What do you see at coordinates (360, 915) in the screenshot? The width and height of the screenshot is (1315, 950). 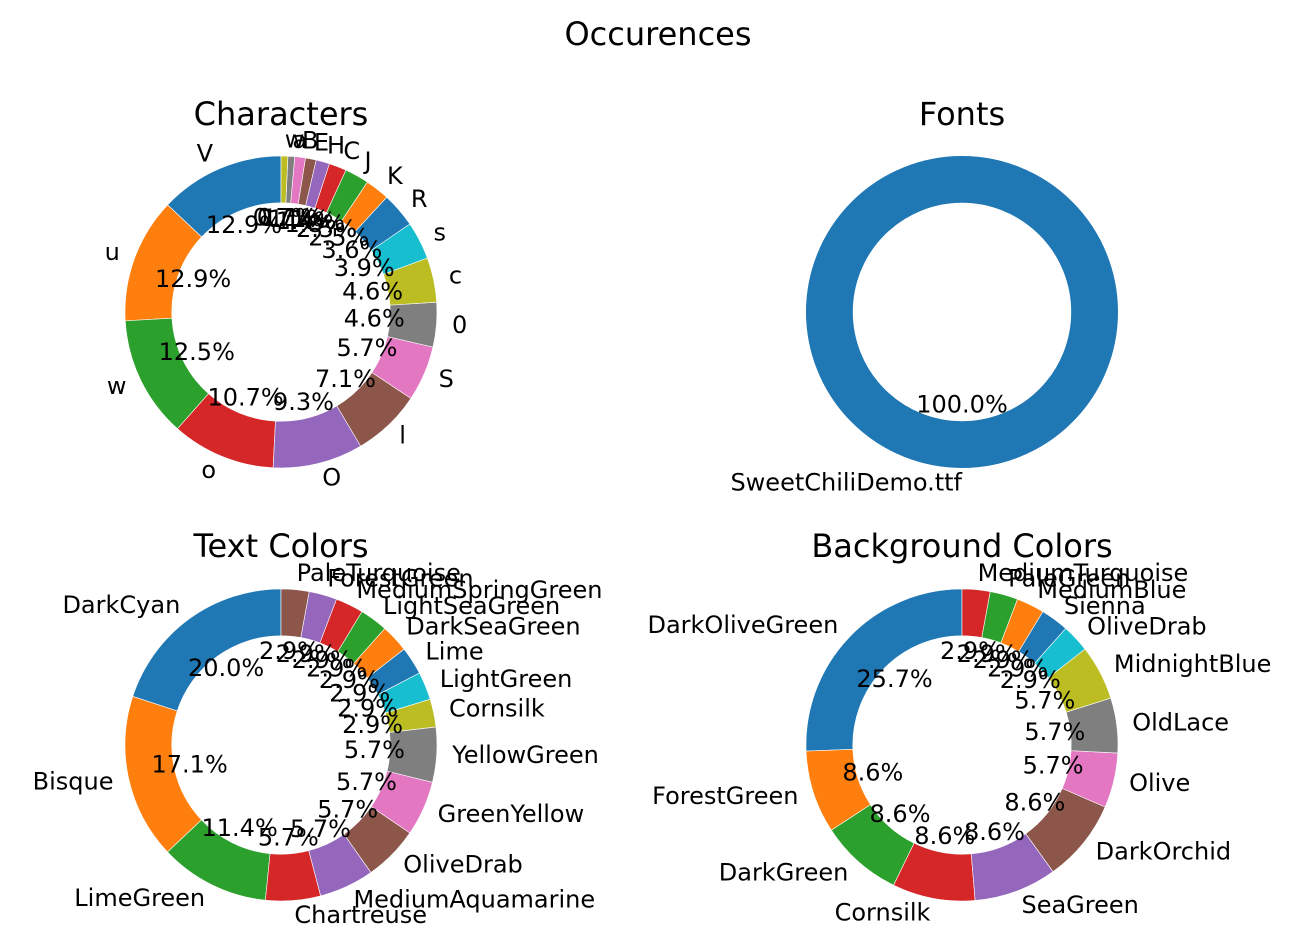 I see `slice-label: Chartreuse` at bounding box center [360, 915].